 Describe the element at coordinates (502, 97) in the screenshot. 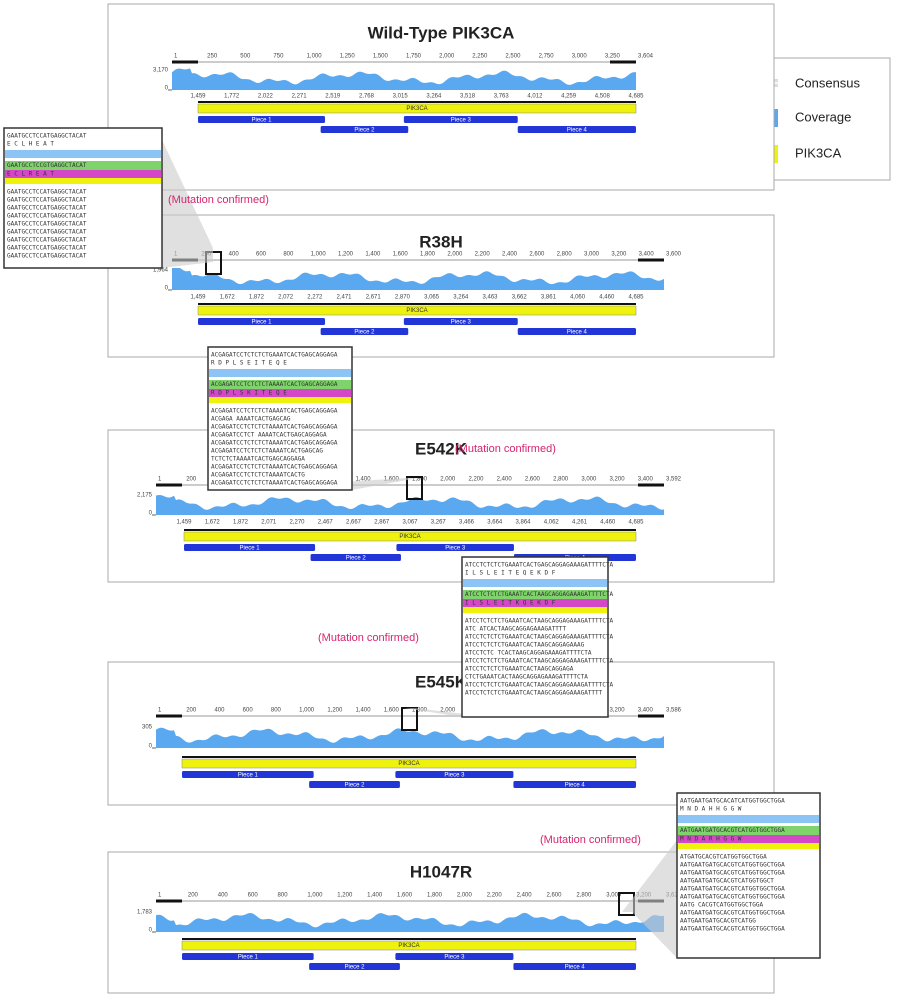

I see `gene-tick-label: 3,763` at that location.